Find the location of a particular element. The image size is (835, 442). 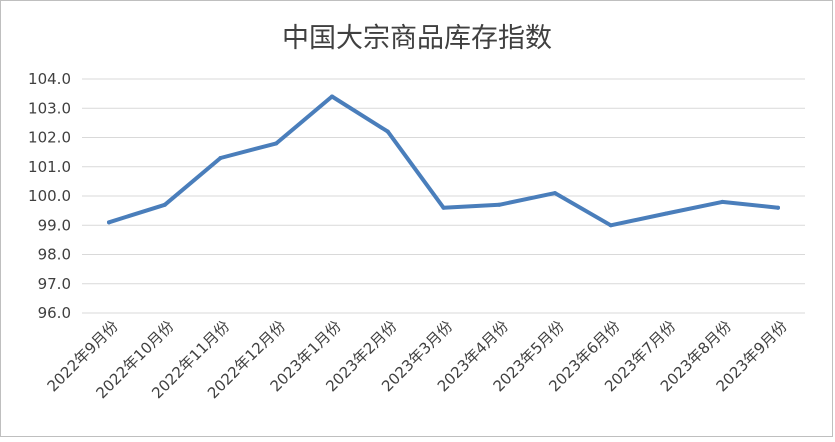

y-tick-label: 104.0 is located at coordinates (49, 79).